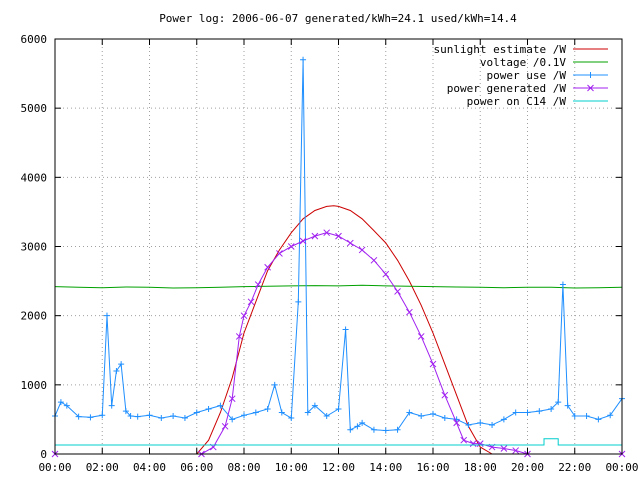  I want to click on y-tick-label: 1000, so click(34, 385).